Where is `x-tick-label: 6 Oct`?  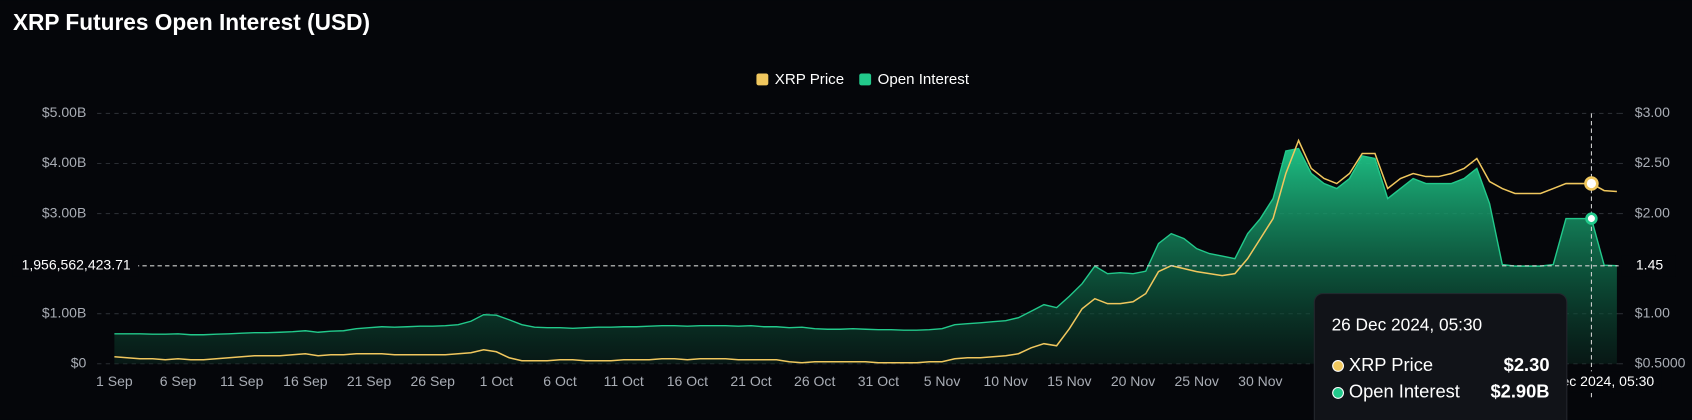
x-tick-label: 6 Oct is located at coordinates (560, 381).